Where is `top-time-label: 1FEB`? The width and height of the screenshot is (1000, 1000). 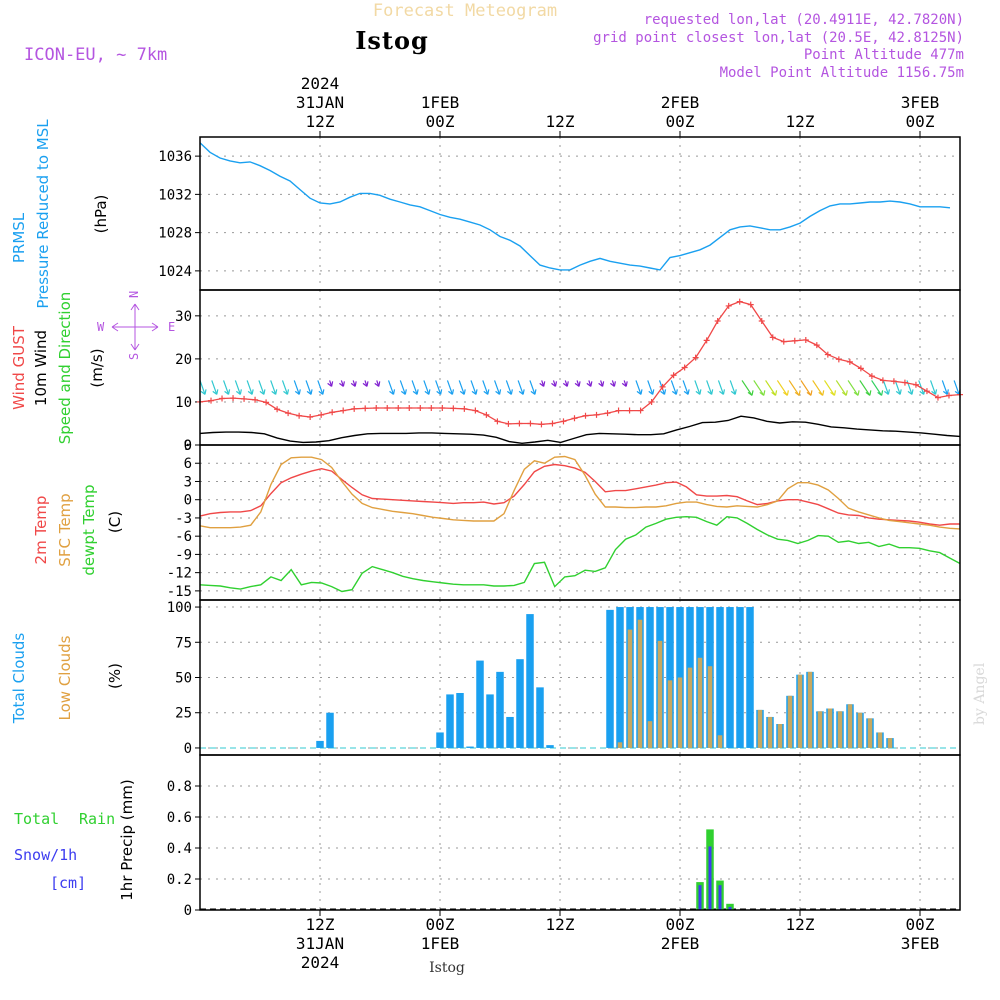 top-time-label: 1FEB is located at coordinates (440, 102).